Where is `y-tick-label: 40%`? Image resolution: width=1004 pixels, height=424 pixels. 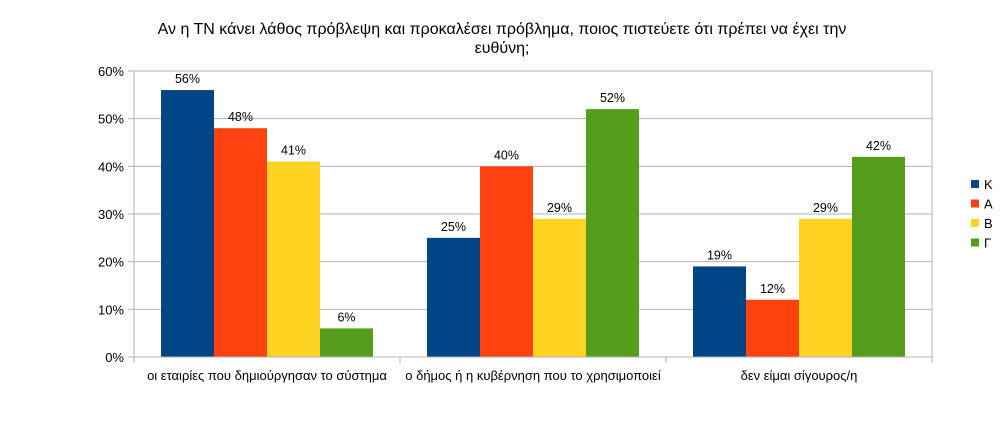
y-tick-label: 40% is located at coordinates (111, 166).